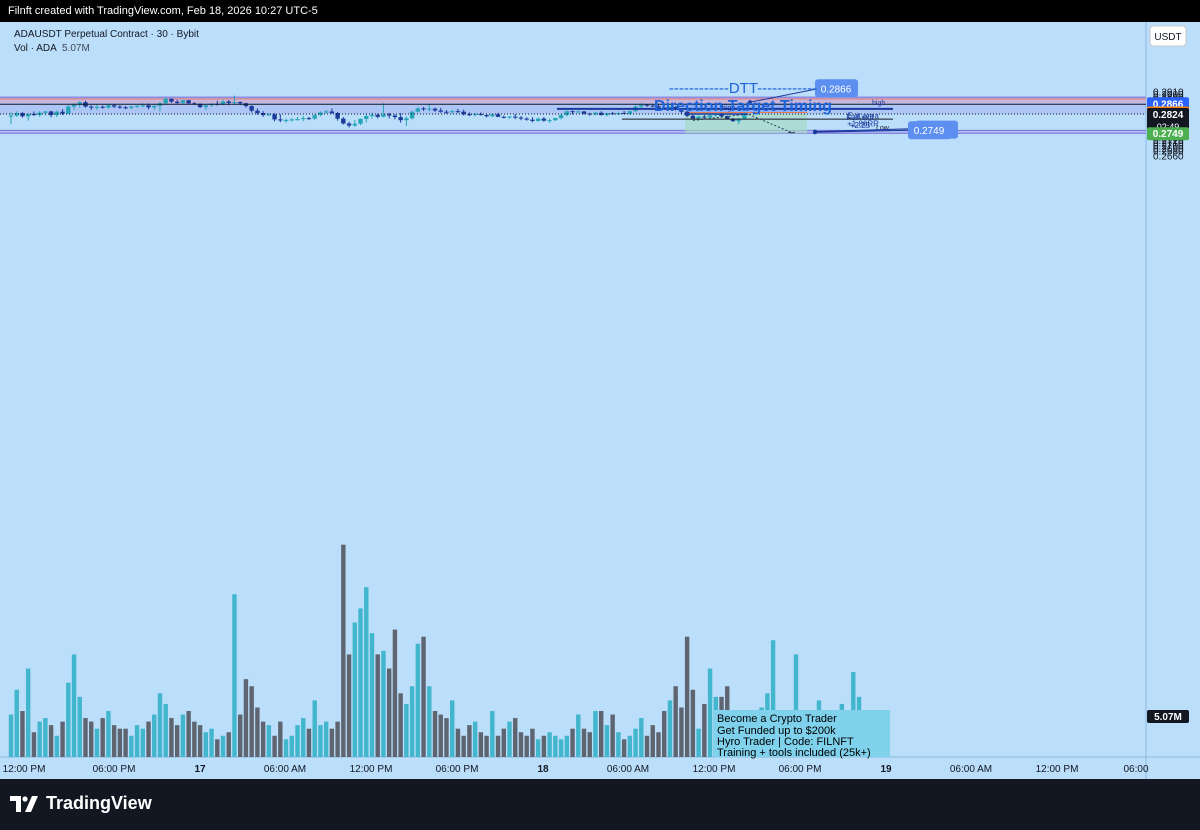  Describe the element at coordinates (929, 131) in the screenshot. I see `callout-price: 0.2749` at that location.